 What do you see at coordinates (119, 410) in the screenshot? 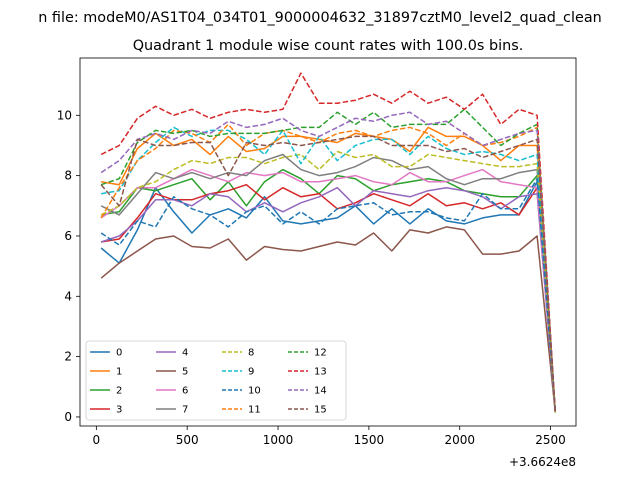
I see `legend-label-3: 3` at bounding box center [119, 410].